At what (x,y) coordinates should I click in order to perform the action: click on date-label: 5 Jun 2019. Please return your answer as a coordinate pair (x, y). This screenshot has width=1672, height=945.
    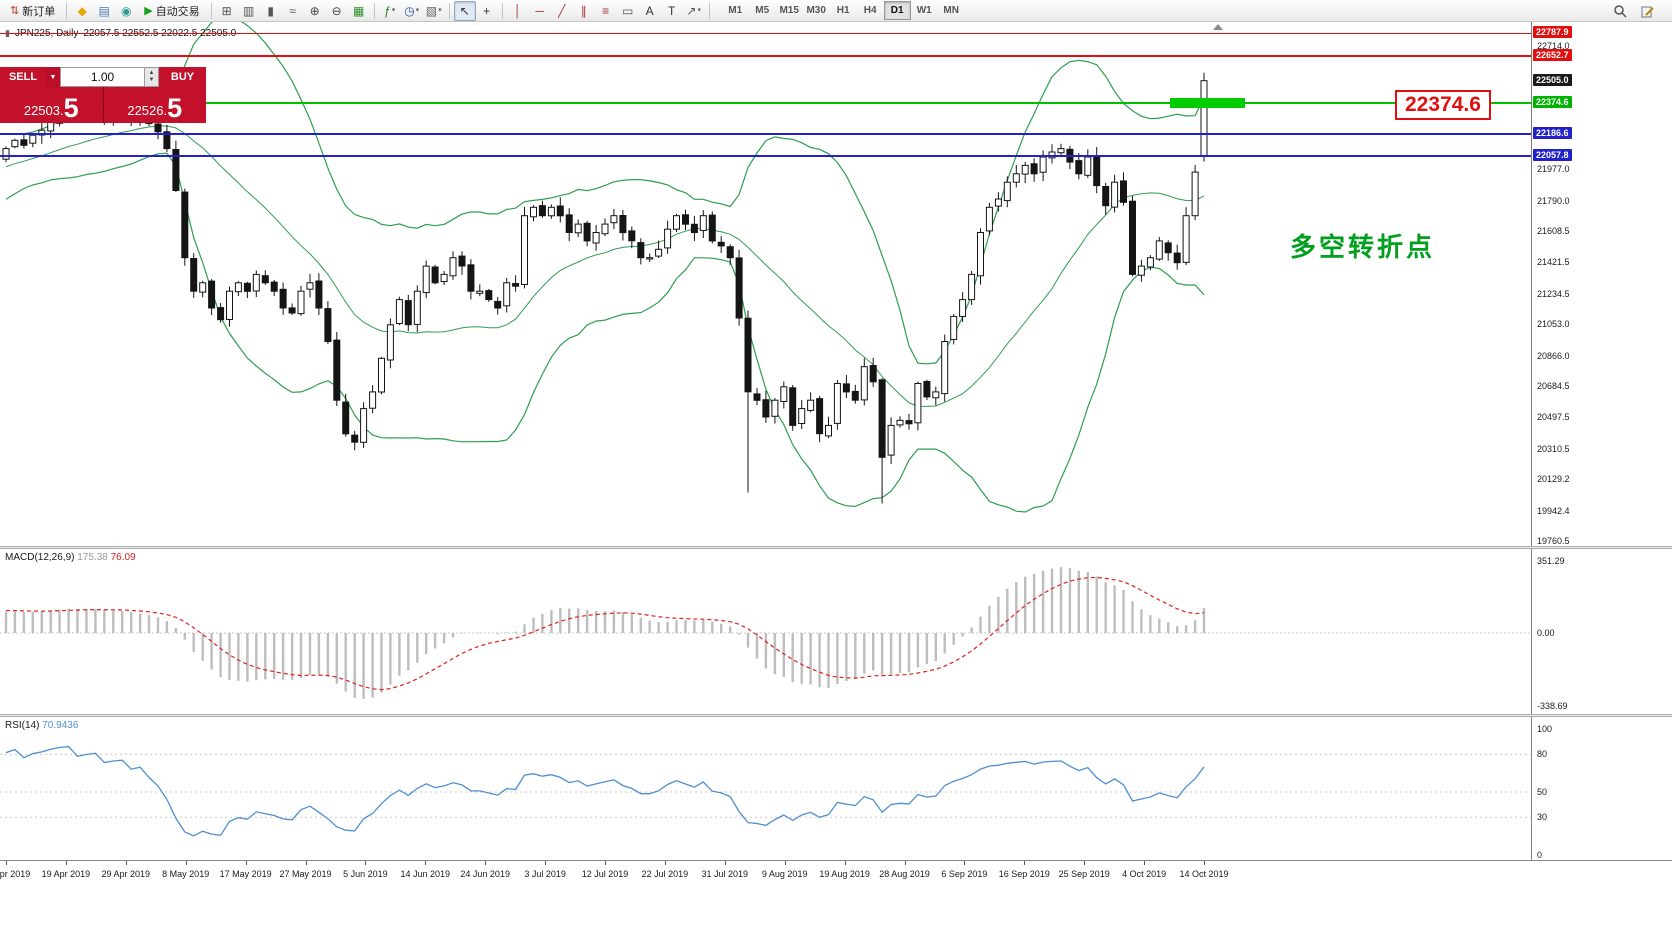
    Looking at the image, I should click on (365, 874).